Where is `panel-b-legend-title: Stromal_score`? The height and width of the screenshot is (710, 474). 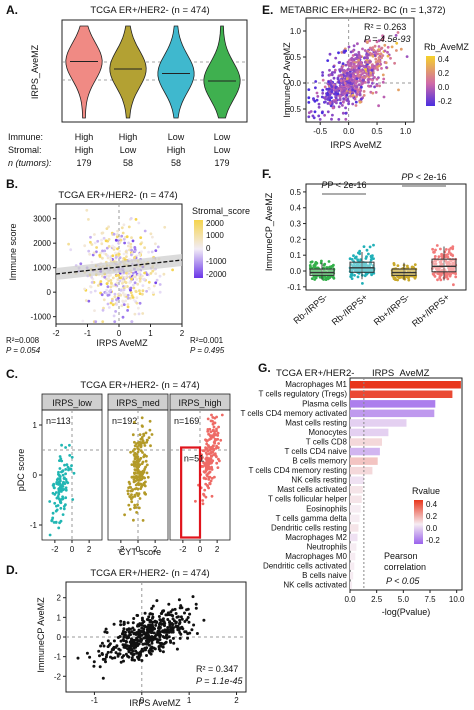
panel-b-legend-title: Stromal_score is located at coordinates (221, 211).